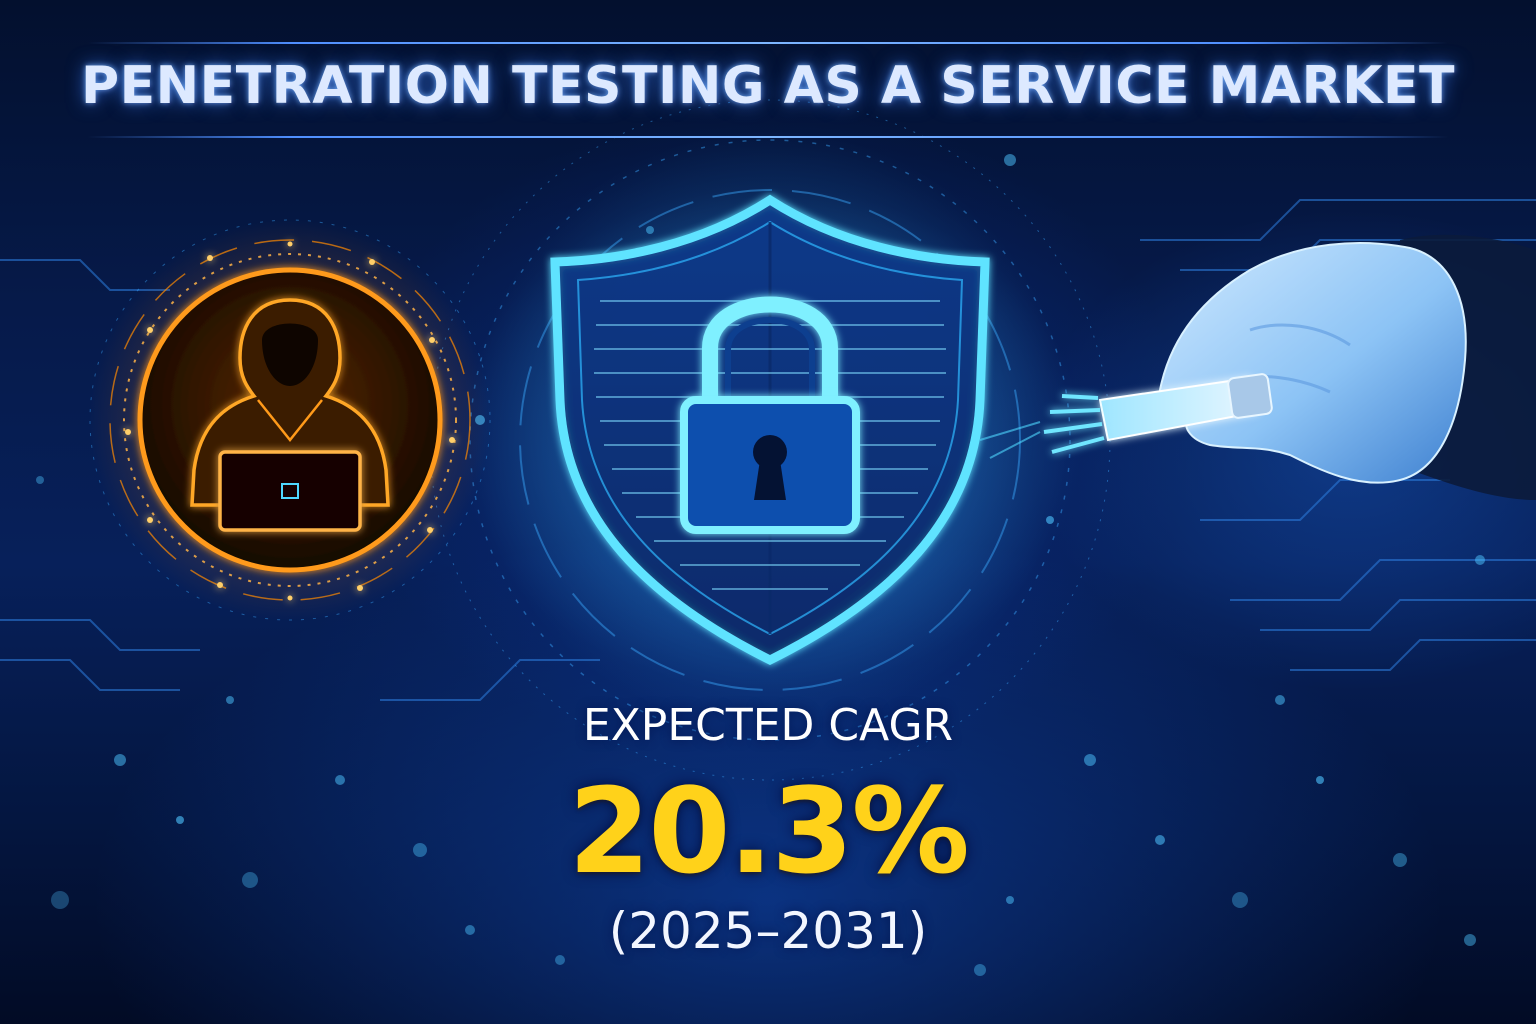  What do you see at coordinates (768, 931) in the screenshot?
I see `cagr-period: (2025–2031)` at bounding box center [768, 931].